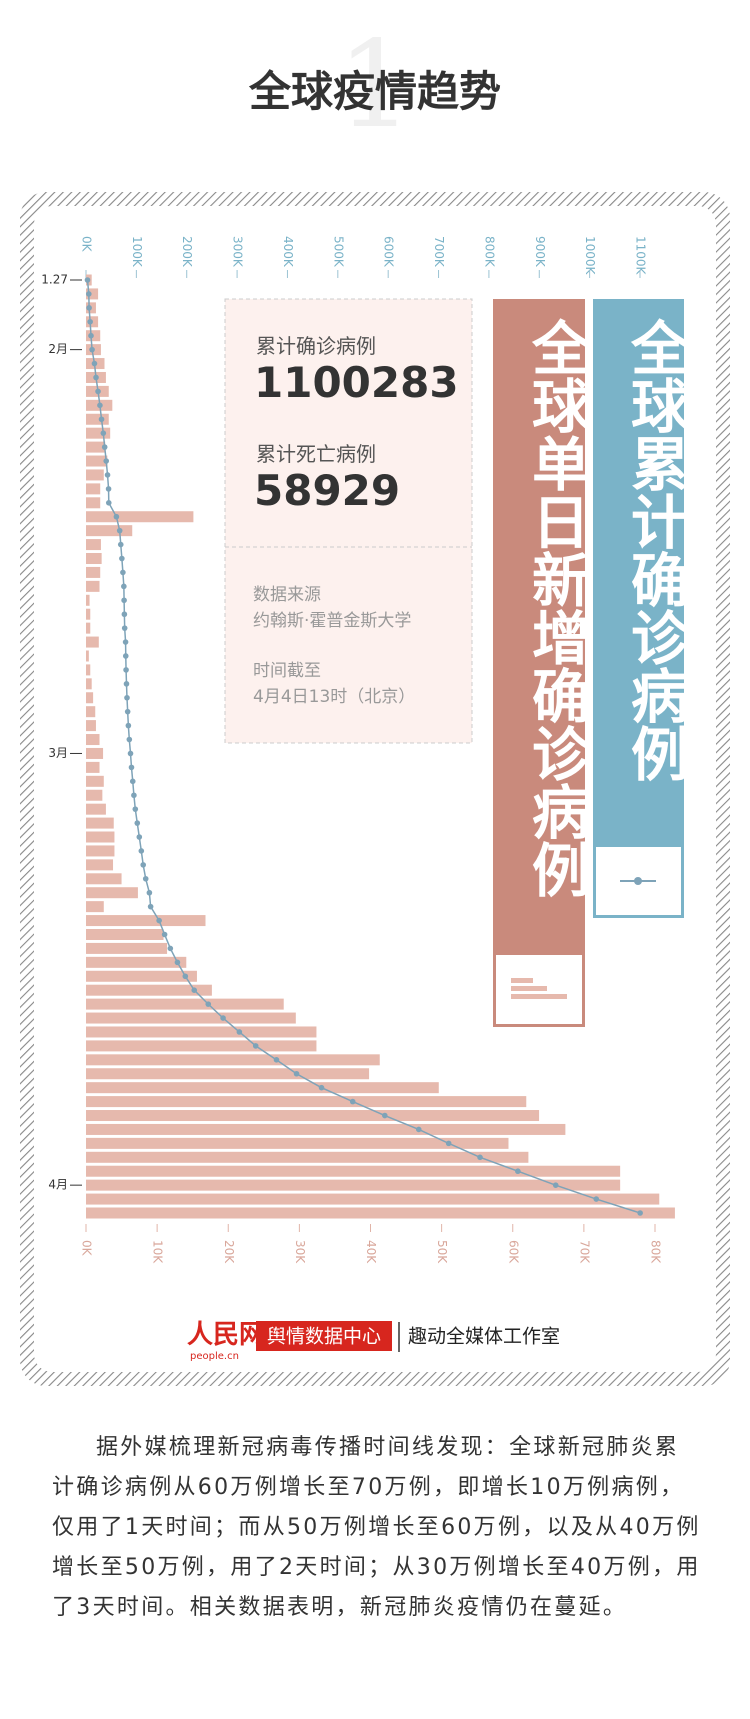 The image size is (750, 1719). What do you see at coordinates (439, 252) in the screenshot?
I see `x2-tick-label: 700K` at bounding box center [439, 252].